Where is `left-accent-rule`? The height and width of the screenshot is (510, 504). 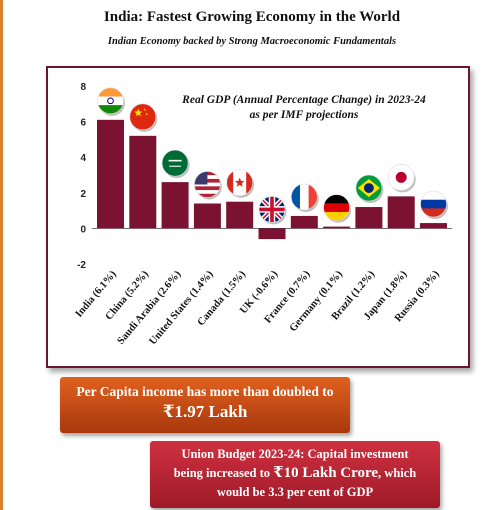 left-accent-rule is located at coordinates (1, 255).